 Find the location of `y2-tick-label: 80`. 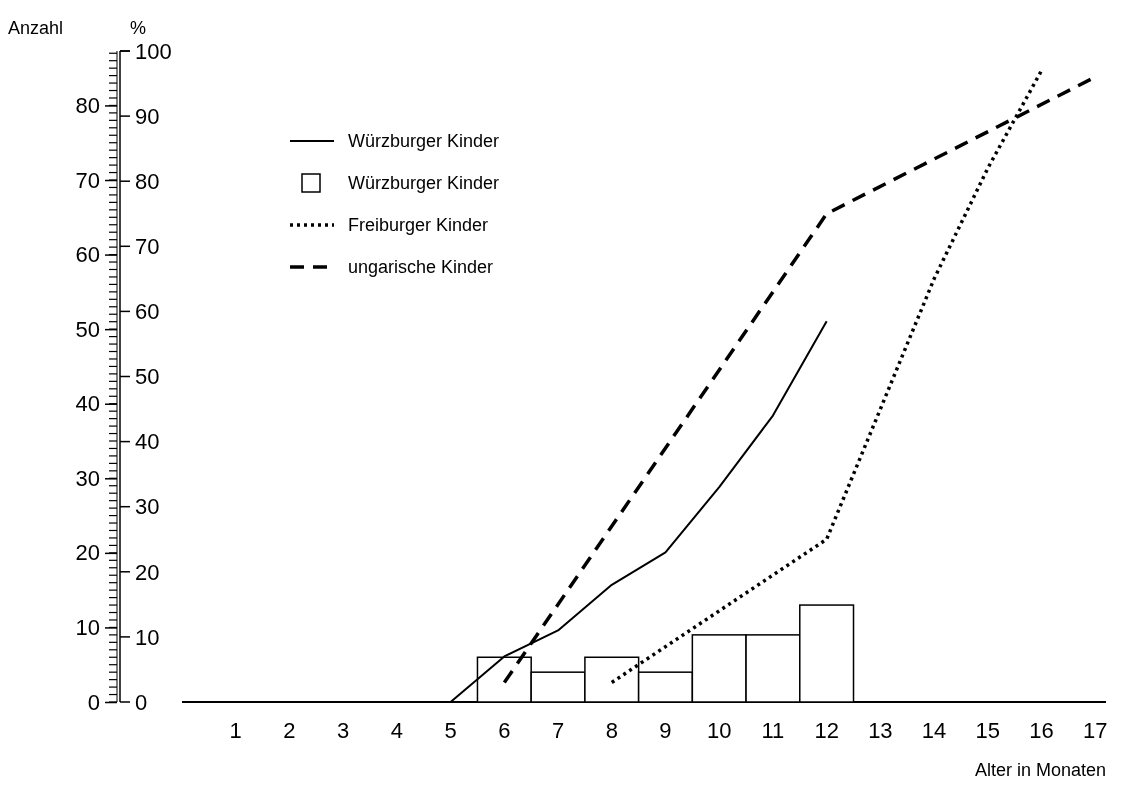

y2-tick-label: 80 is located at coordinates (87, 105).